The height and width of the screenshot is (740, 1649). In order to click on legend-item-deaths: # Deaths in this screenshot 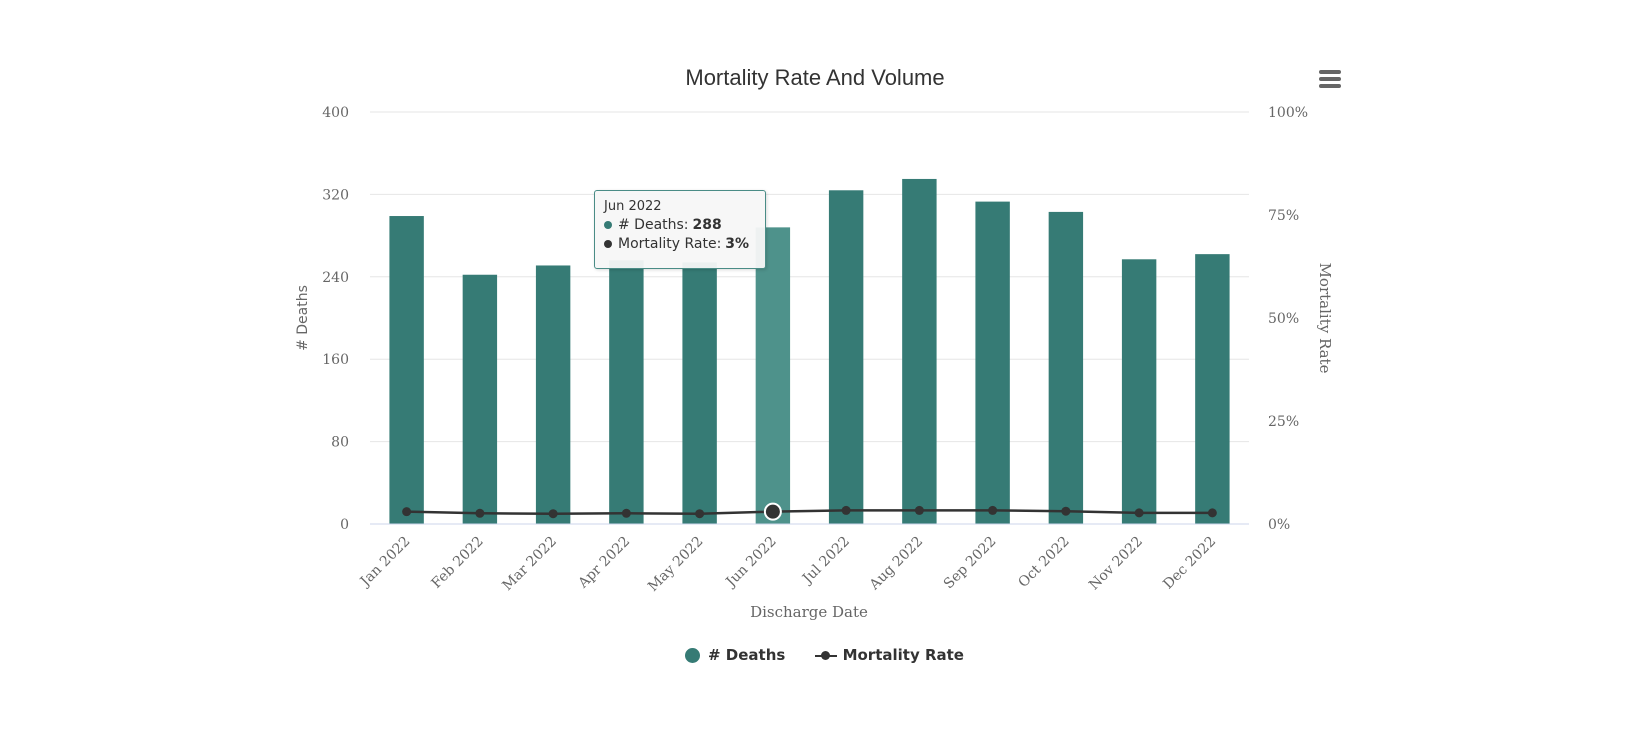, I will do `click(735, 655)`.